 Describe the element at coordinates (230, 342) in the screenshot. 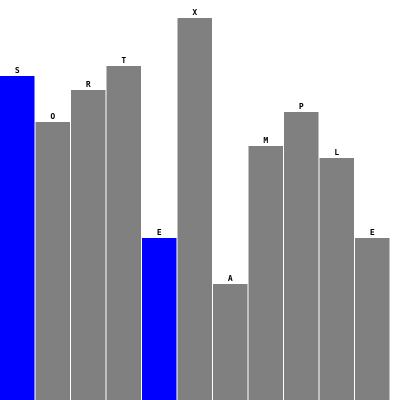

I see `bar-6-a` at that location.